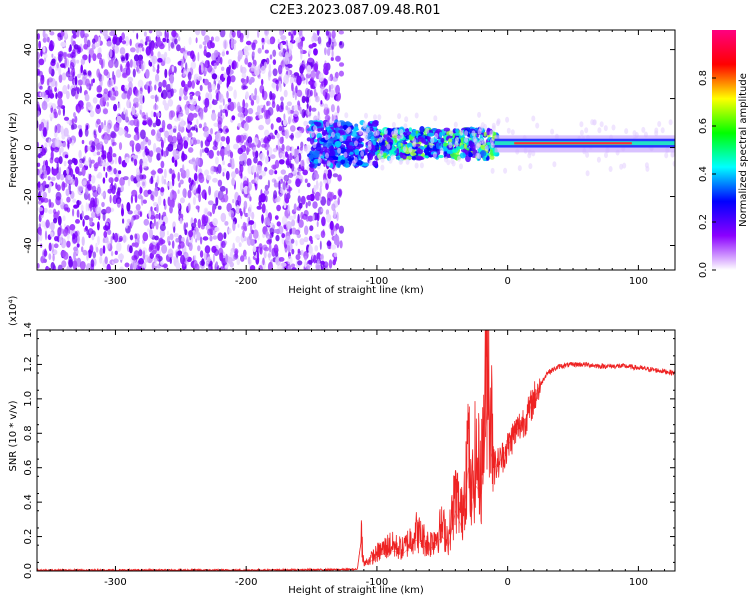 The image size is (750, 604). What do you see at coordinates (28, 399) in the screenshot?
I see `y-tick-label: 1.0` at bounding box center [28, 399].